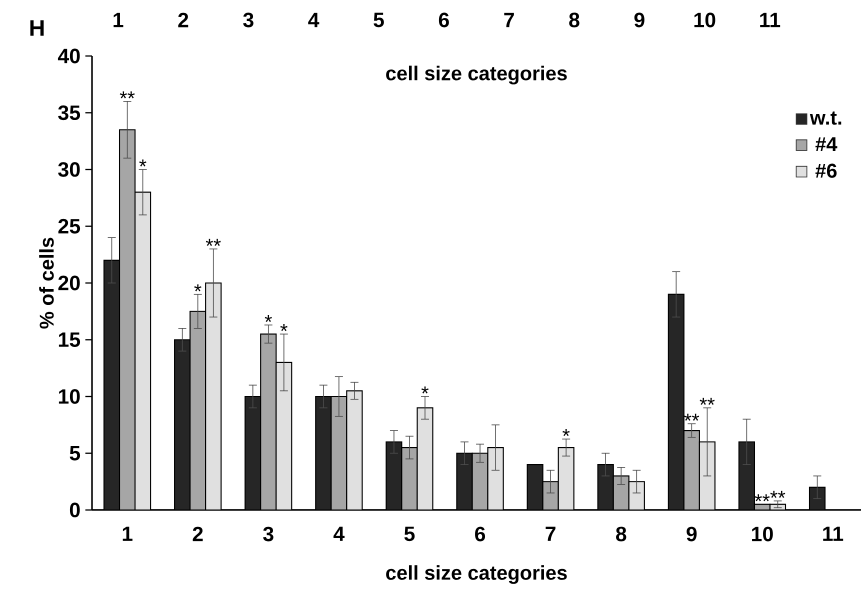 The image size is (861, 592). Describe the element at coordinates (826, 118) in the screenshot. I see `legend-label: w.t.` at that location.